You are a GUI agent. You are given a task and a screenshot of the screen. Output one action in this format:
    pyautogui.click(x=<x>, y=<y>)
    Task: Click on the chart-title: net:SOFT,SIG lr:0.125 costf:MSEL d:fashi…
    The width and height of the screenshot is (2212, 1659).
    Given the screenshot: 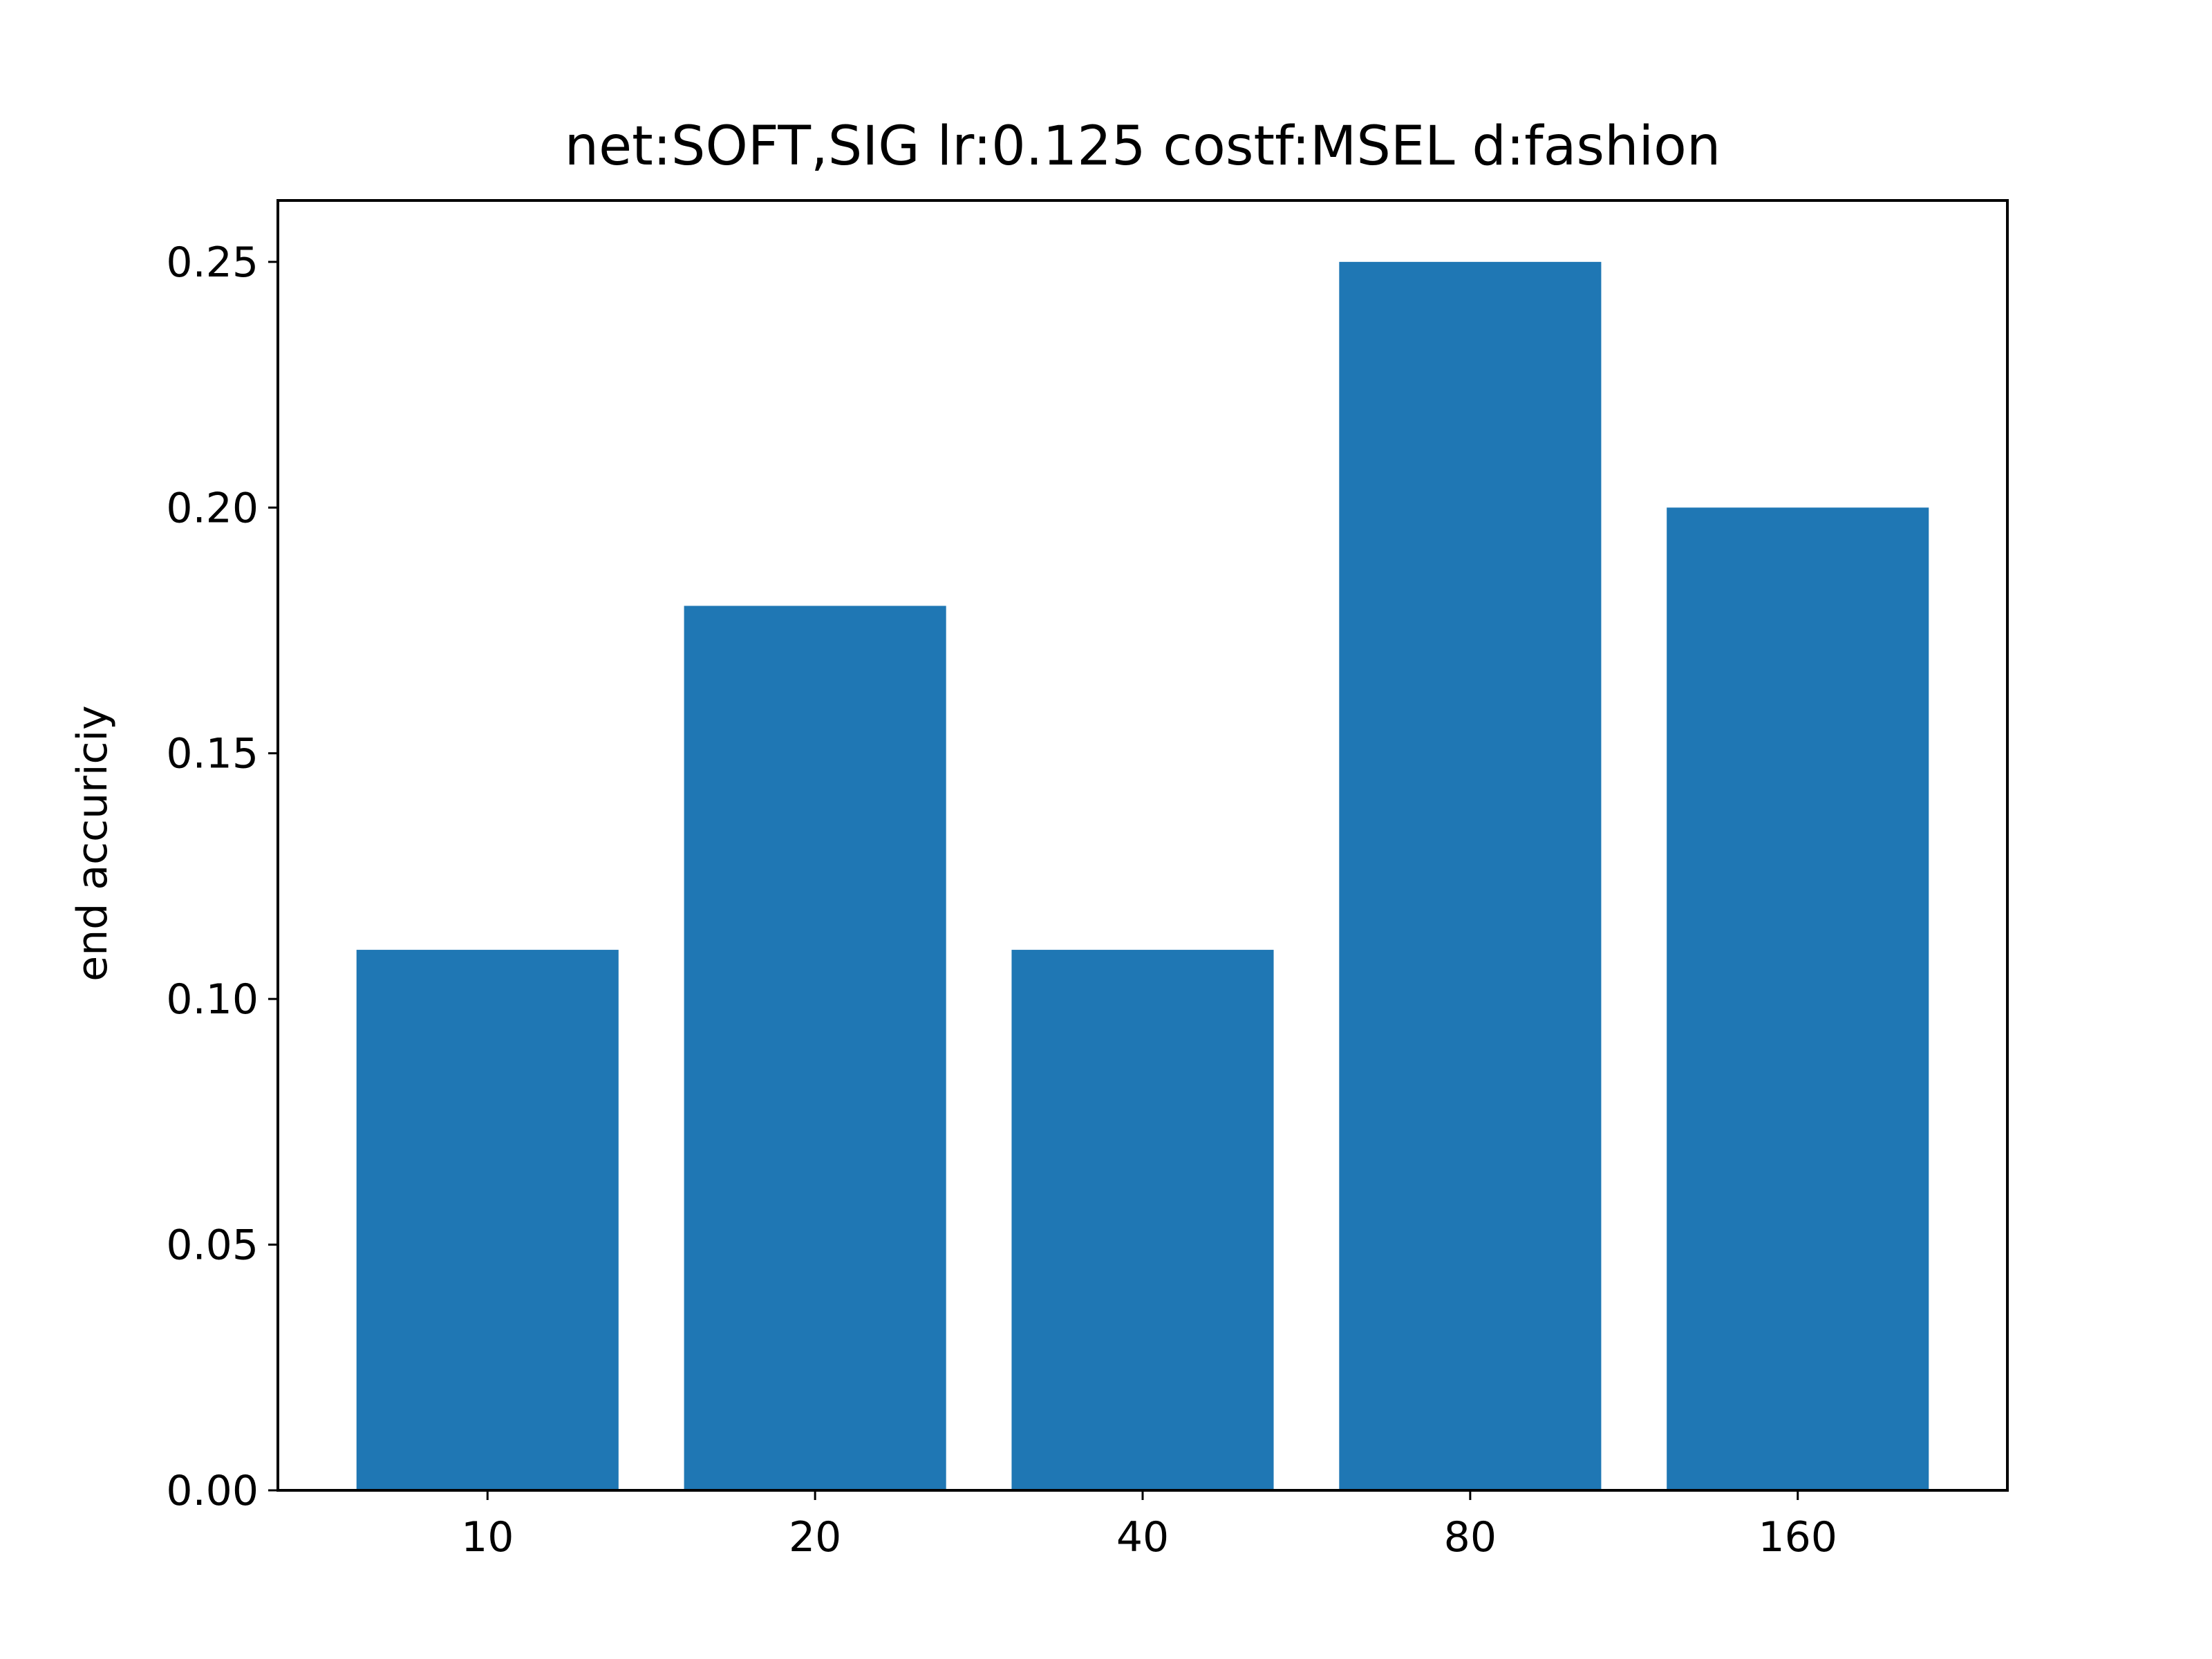 What is the action you would take?
    pyautogui.click(x=1143, y=146)
    